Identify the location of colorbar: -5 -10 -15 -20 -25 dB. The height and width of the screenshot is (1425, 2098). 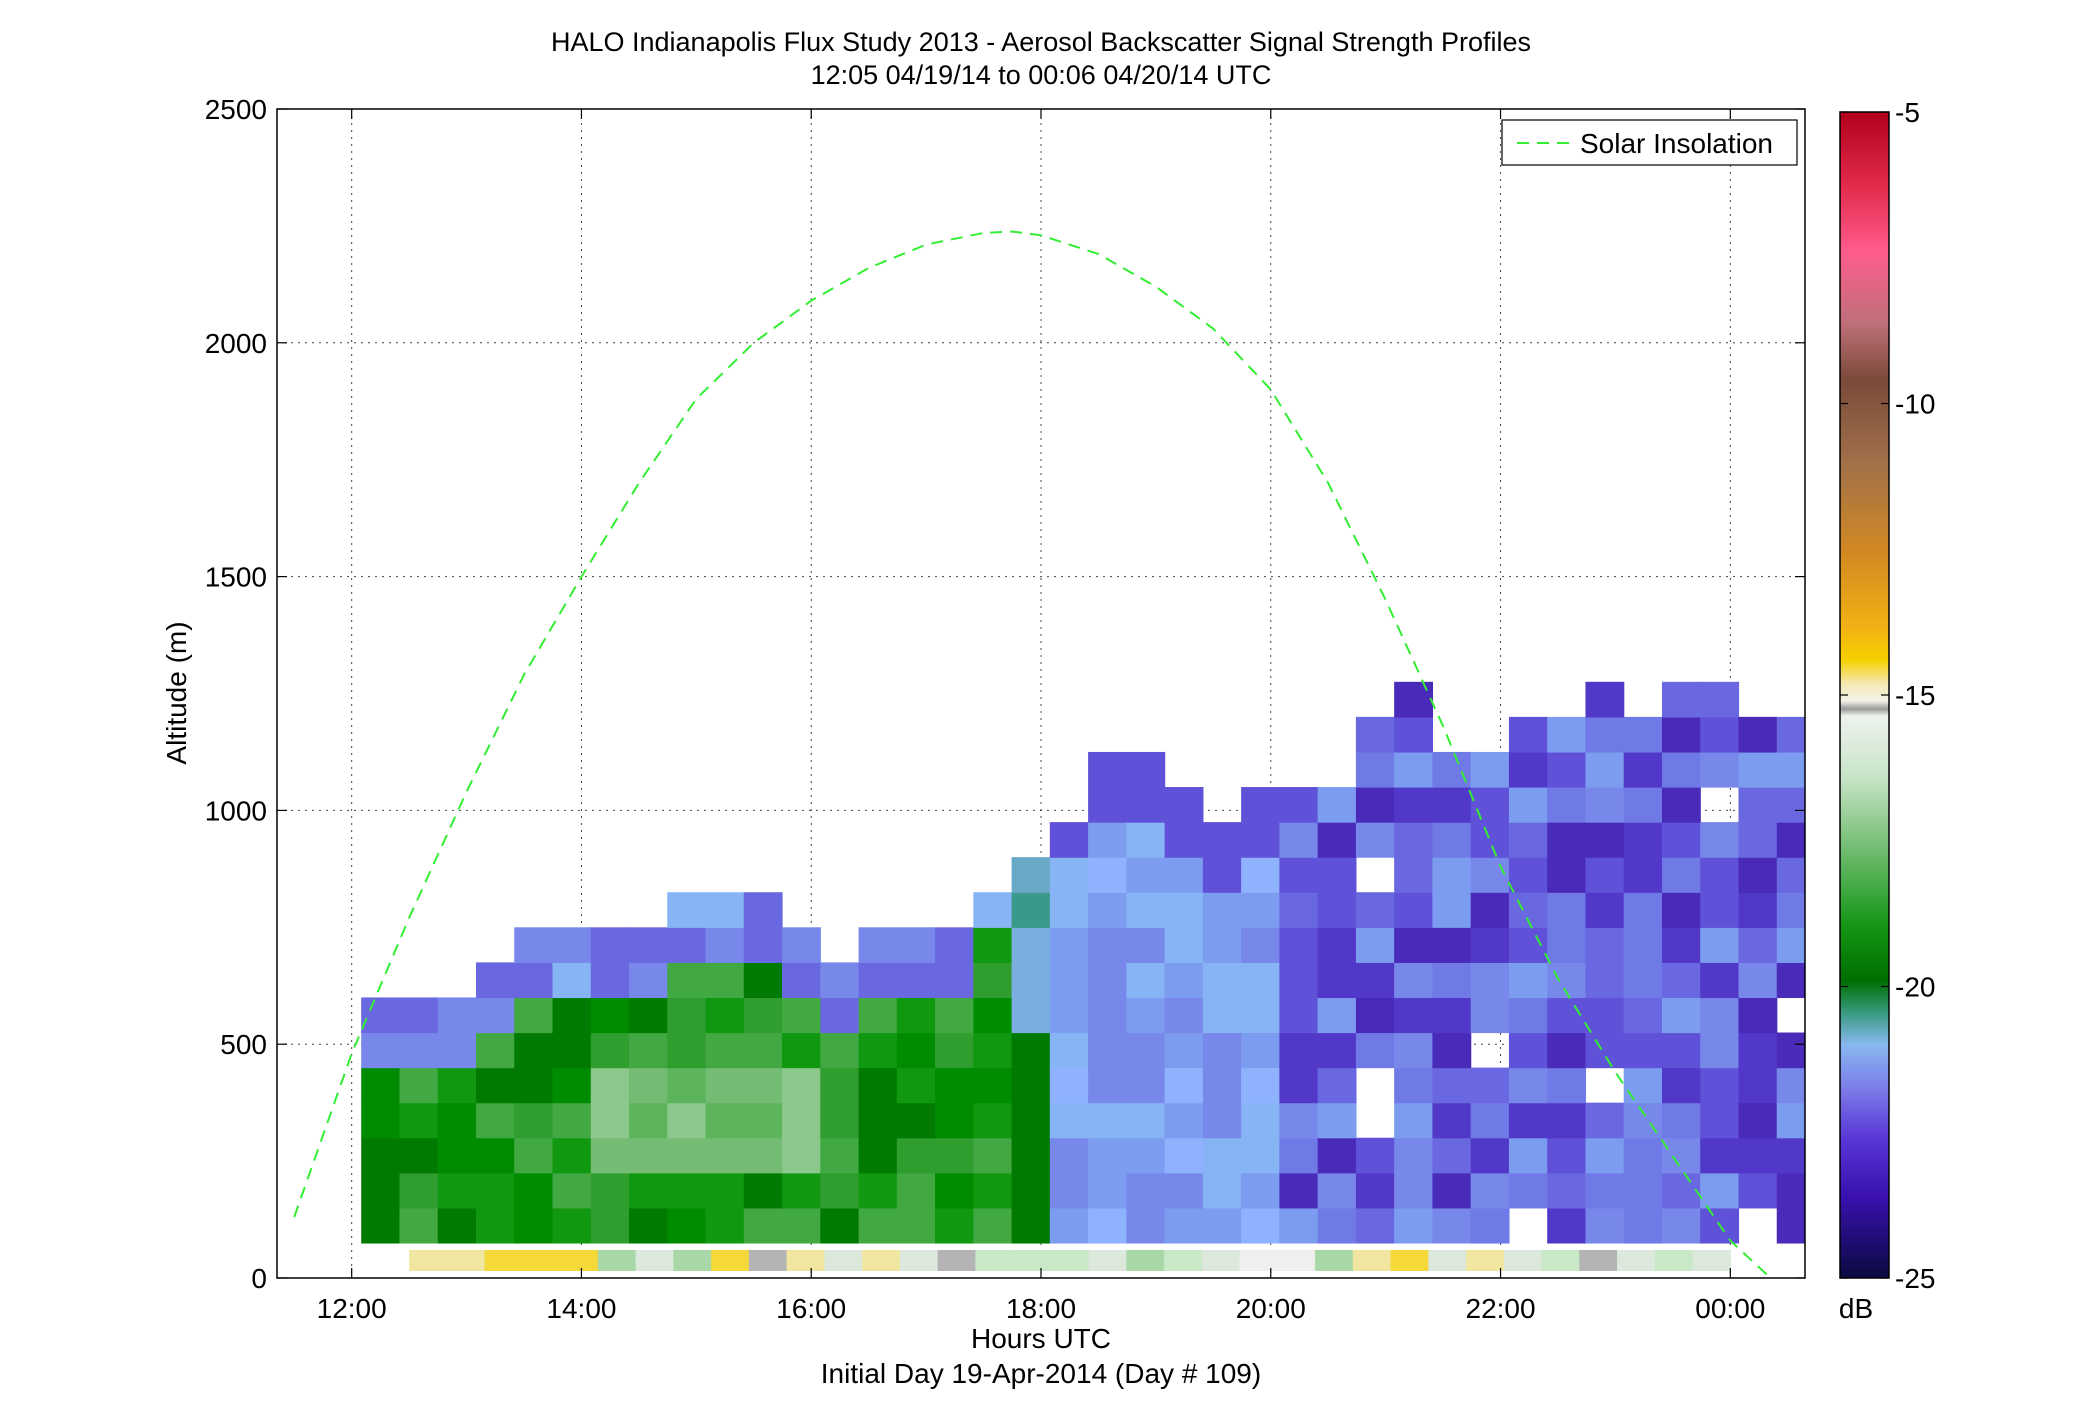
(1887, 710).